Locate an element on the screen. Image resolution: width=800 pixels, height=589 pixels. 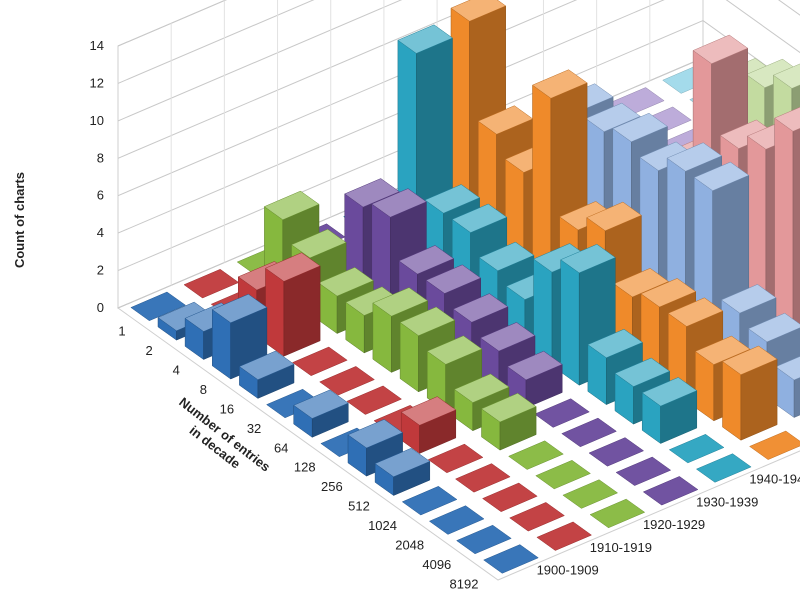
x-tick-label: 64 is located at coordinates (281, 447).